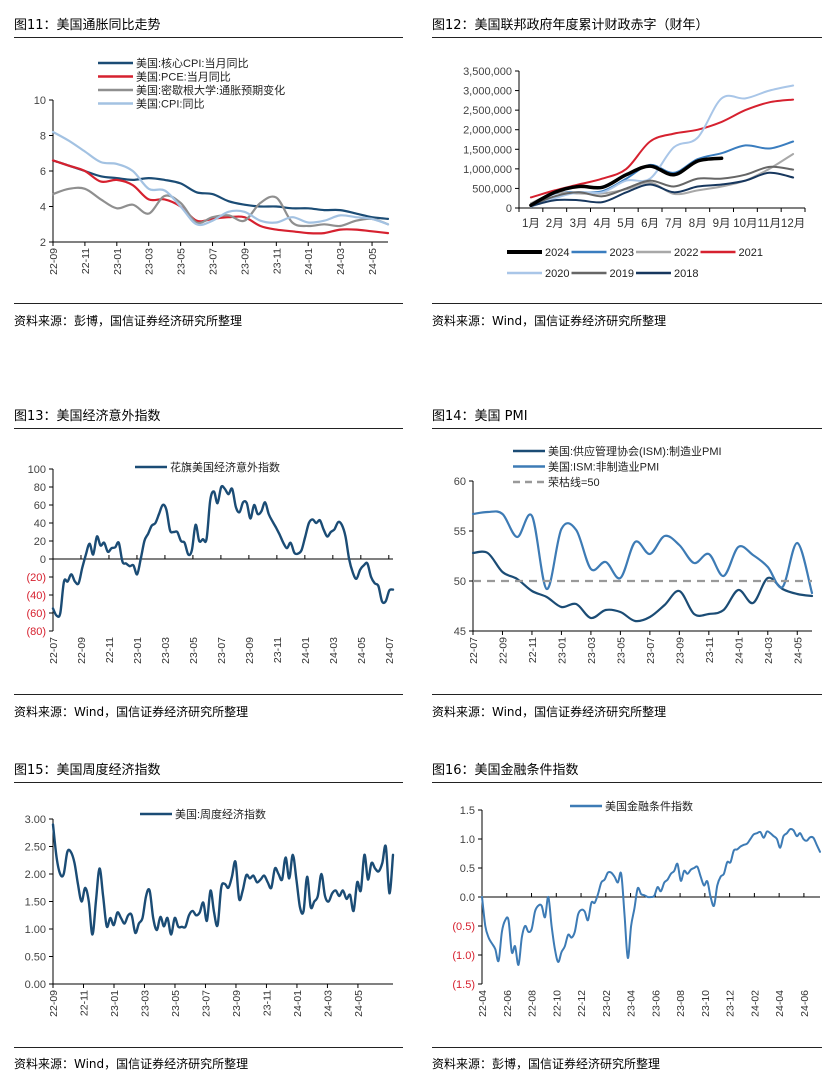  I want to click on x-tick-label: 22-08, so click(533, 1003).